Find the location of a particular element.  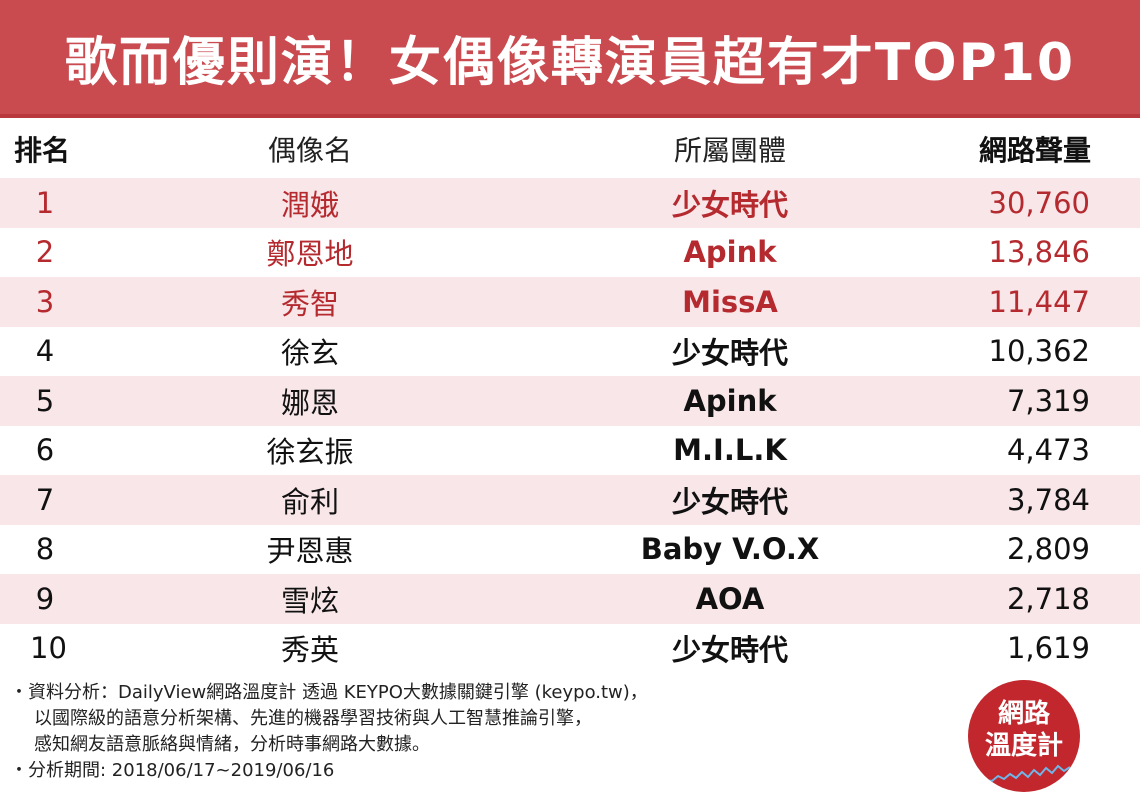

name-cell: 潤娥 is located at coordinates (309, 204).